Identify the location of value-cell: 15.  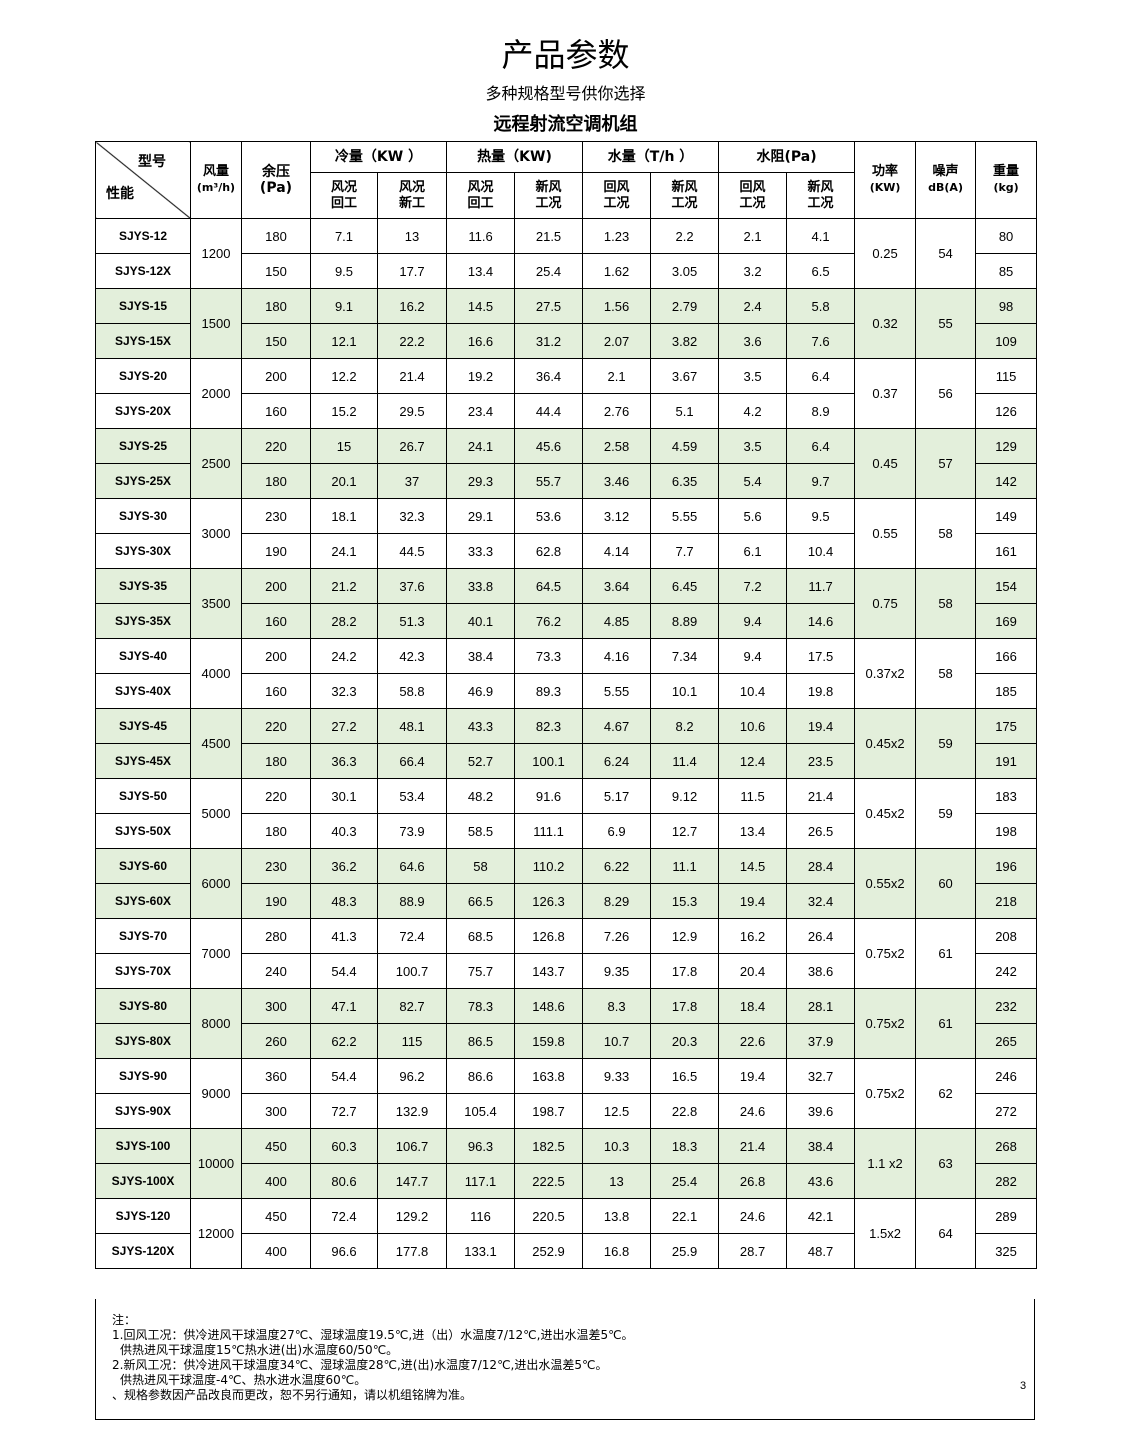
(344, 446).